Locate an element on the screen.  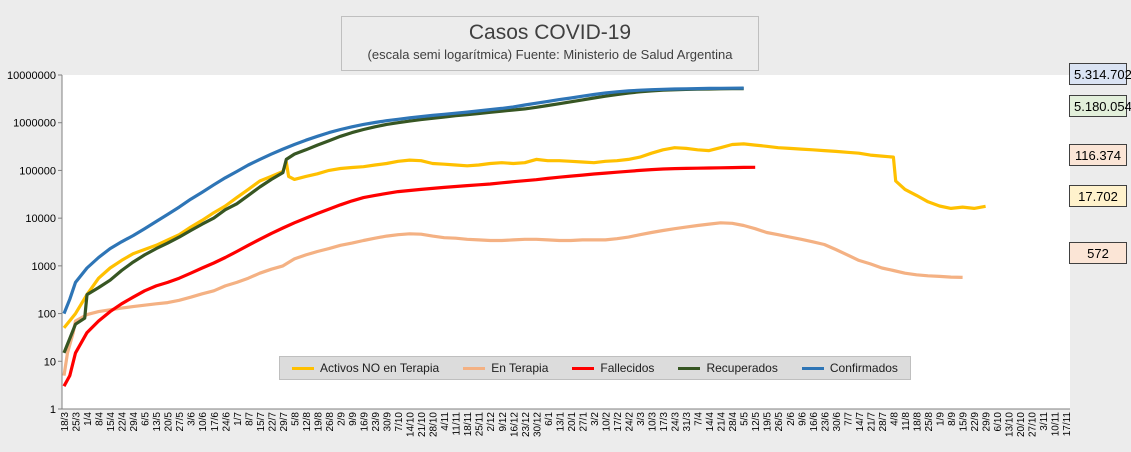
x-tick-label: 30/6 is located at coordinates (837, 422).